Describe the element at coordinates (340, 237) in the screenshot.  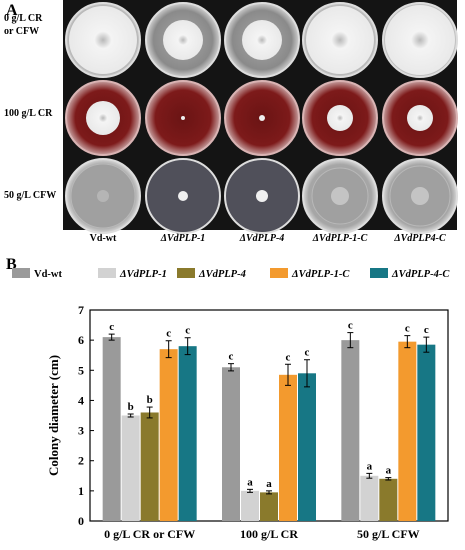
I see `column-label: ΔVdPLP-1-C` at that location.